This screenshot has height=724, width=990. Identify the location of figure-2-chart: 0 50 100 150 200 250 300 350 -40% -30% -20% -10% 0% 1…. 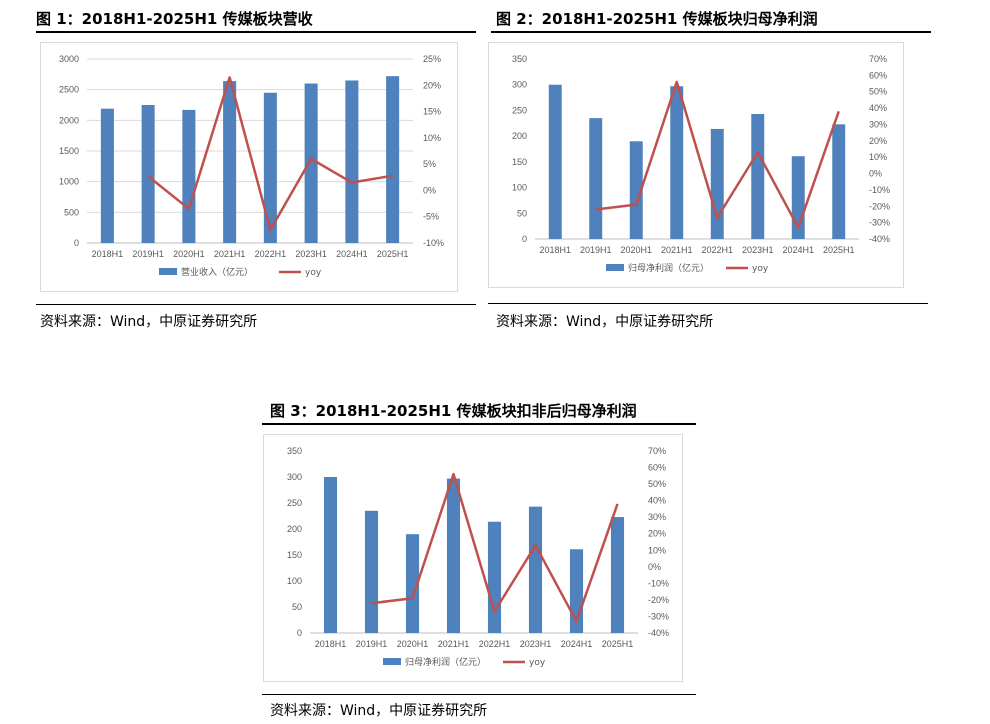
(696, 165).